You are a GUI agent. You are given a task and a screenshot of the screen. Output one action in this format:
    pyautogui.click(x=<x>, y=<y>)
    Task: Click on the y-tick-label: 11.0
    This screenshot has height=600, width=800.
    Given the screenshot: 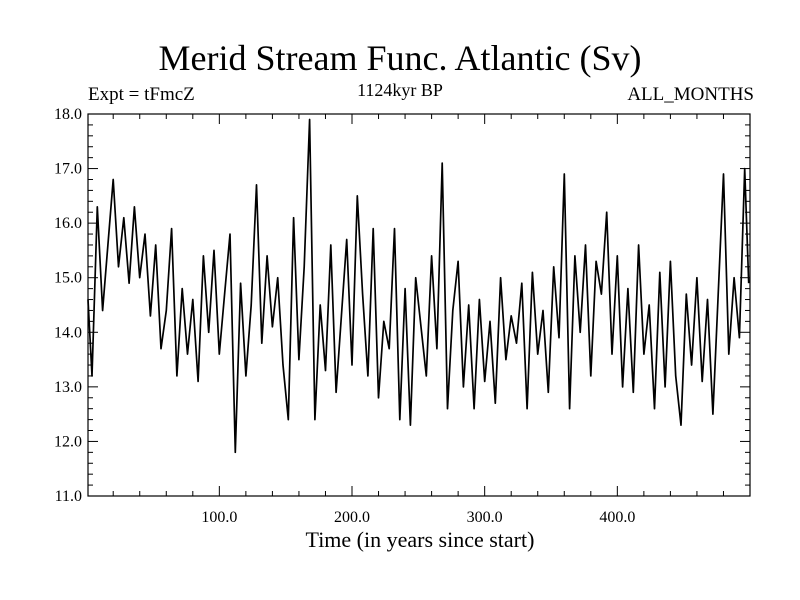 What is the action you would take?
    pyautogui.click(x=68, y=496)
    